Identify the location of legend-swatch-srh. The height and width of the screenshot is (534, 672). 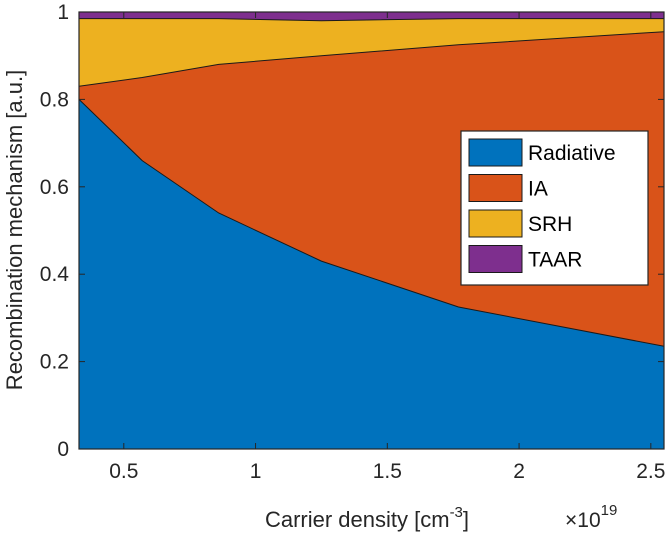
(495, 223).